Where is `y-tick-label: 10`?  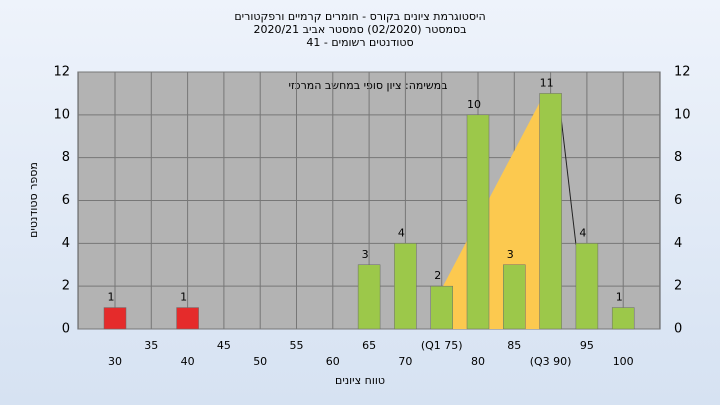 y-tick-label: 10 is located at coordinates (61, 114).